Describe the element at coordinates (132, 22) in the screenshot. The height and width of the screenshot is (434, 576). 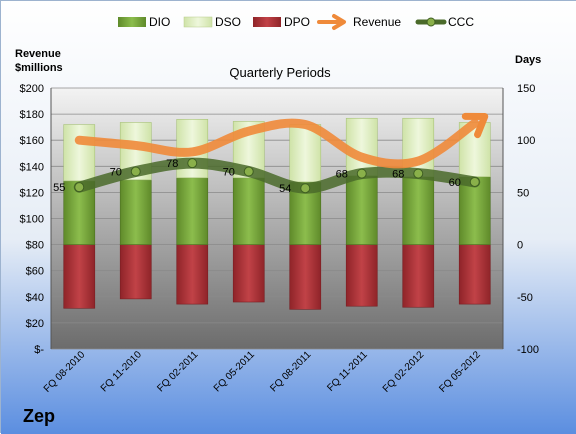
I see `legend-swatch-dio` at that location.